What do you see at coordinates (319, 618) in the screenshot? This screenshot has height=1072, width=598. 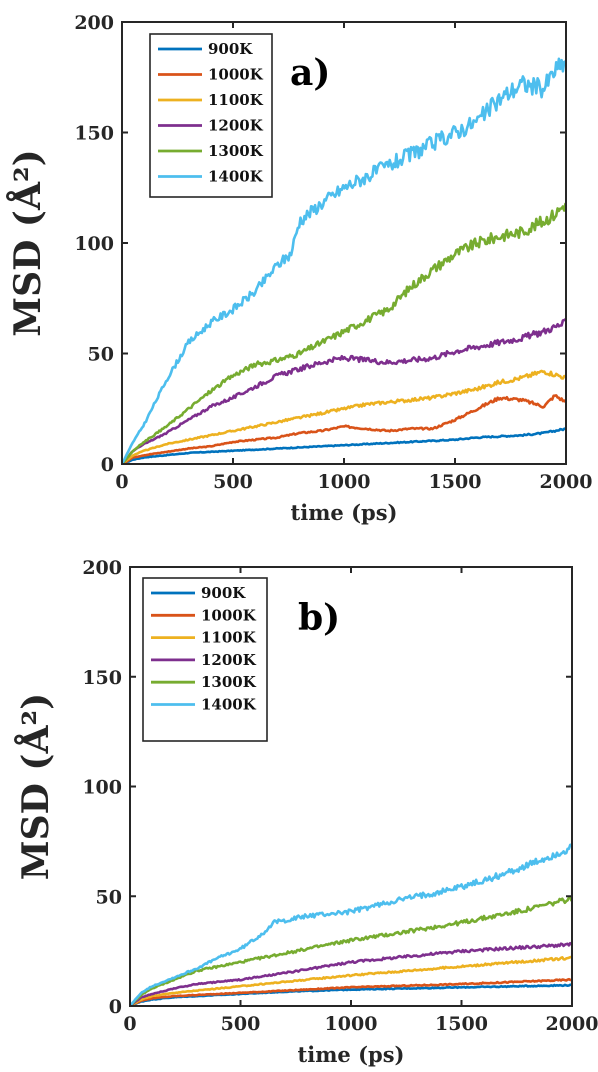 I see `panel-label: b)` at bounding box center [319, 618].